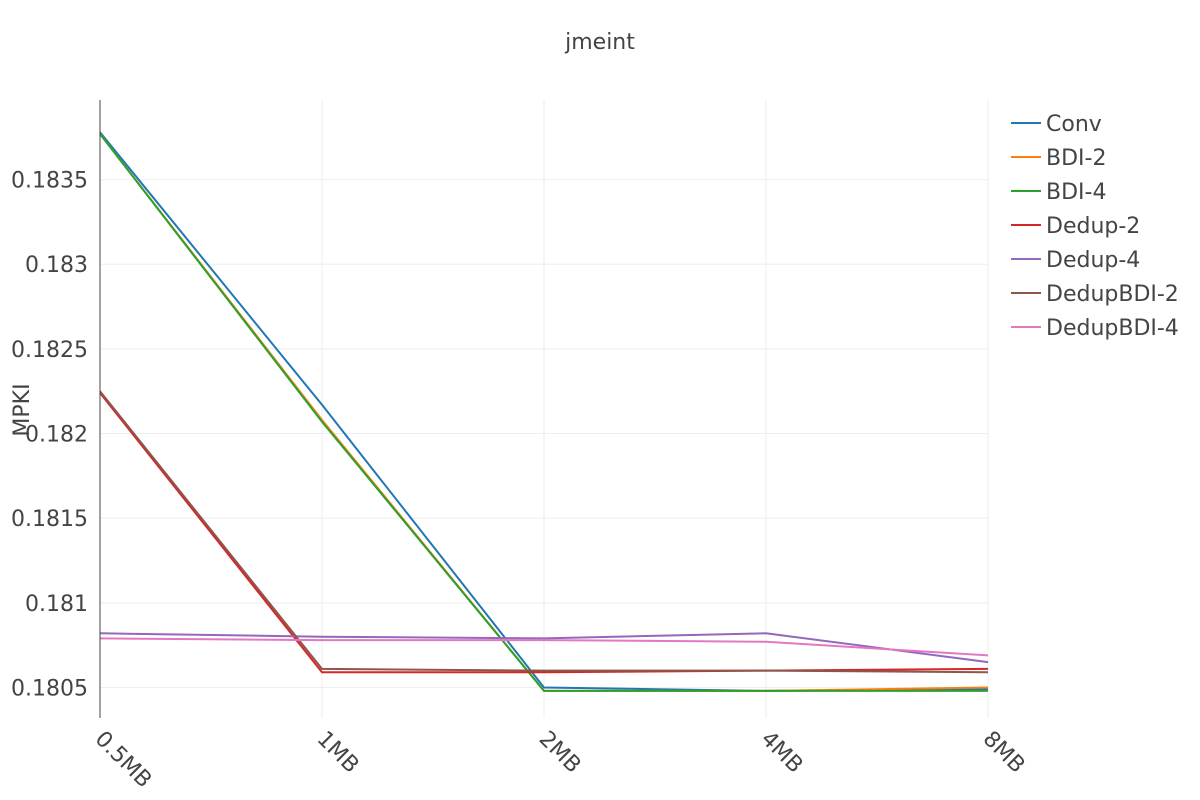  What do you see at coordinates (1076, 192) in the screenshot?
I see `legend-label: BDI-4` at bounding box center [1076, 192].